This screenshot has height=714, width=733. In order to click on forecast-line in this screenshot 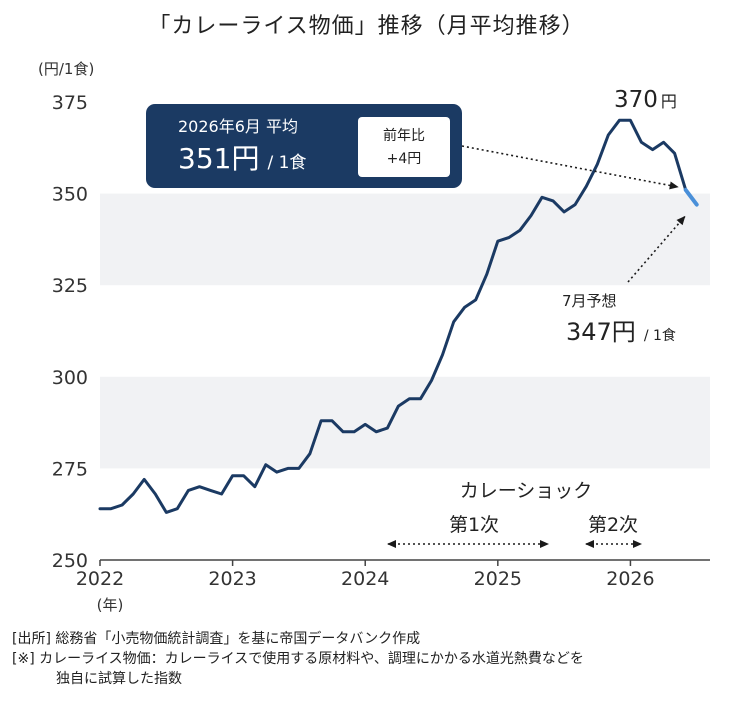, I will do `click(691, 197)`.